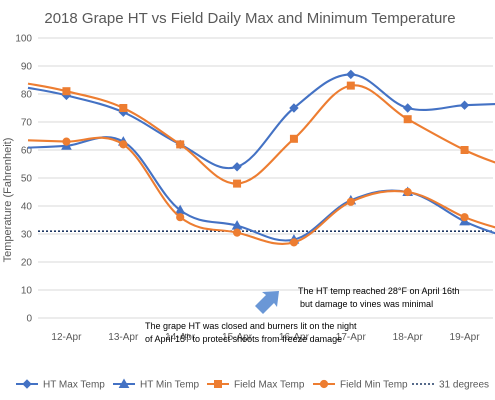  Describe the element at coordinates (374, 385) in the screenshot. I see `legend-label: Field Min Temp` at that location.